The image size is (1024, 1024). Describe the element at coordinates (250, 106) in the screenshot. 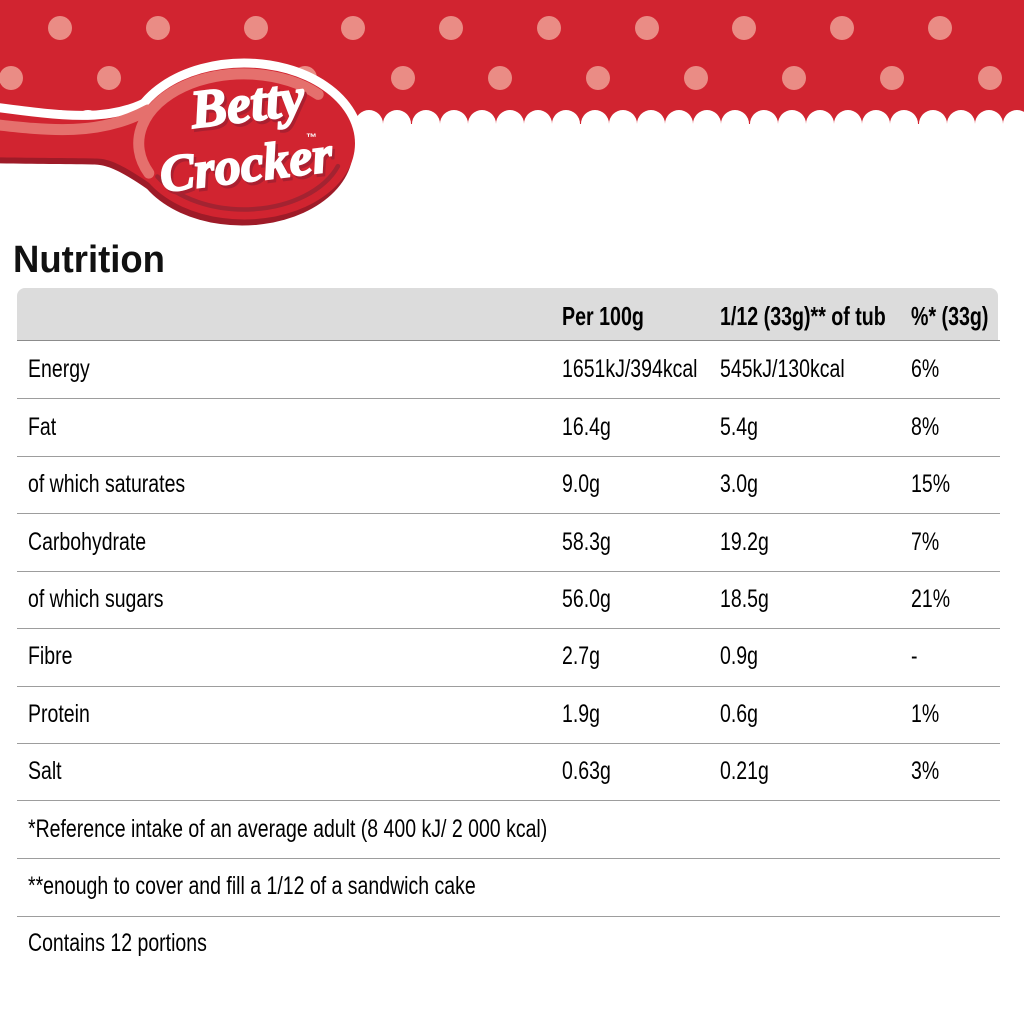

I see `svg-text: Betty` at that location.